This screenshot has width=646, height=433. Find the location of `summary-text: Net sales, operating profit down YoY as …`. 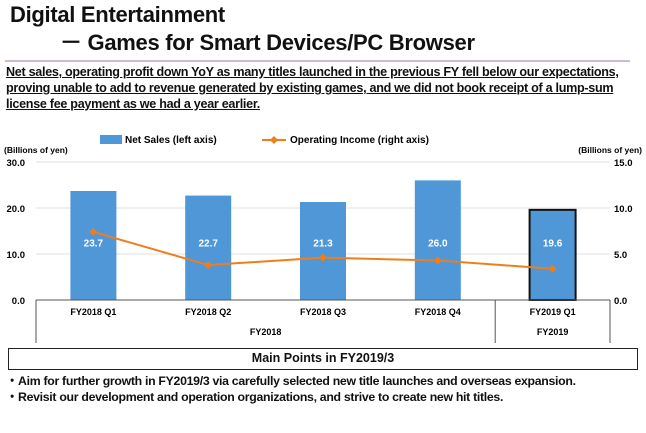

summary-text: Net sales, operating profit down YoY as … is located at coordinates (312, 88).